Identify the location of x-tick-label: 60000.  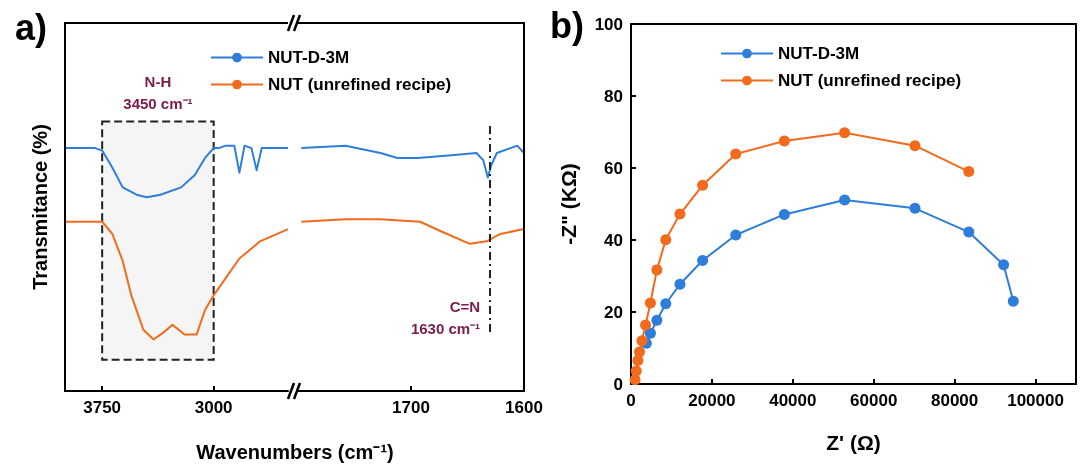
(874, 400).